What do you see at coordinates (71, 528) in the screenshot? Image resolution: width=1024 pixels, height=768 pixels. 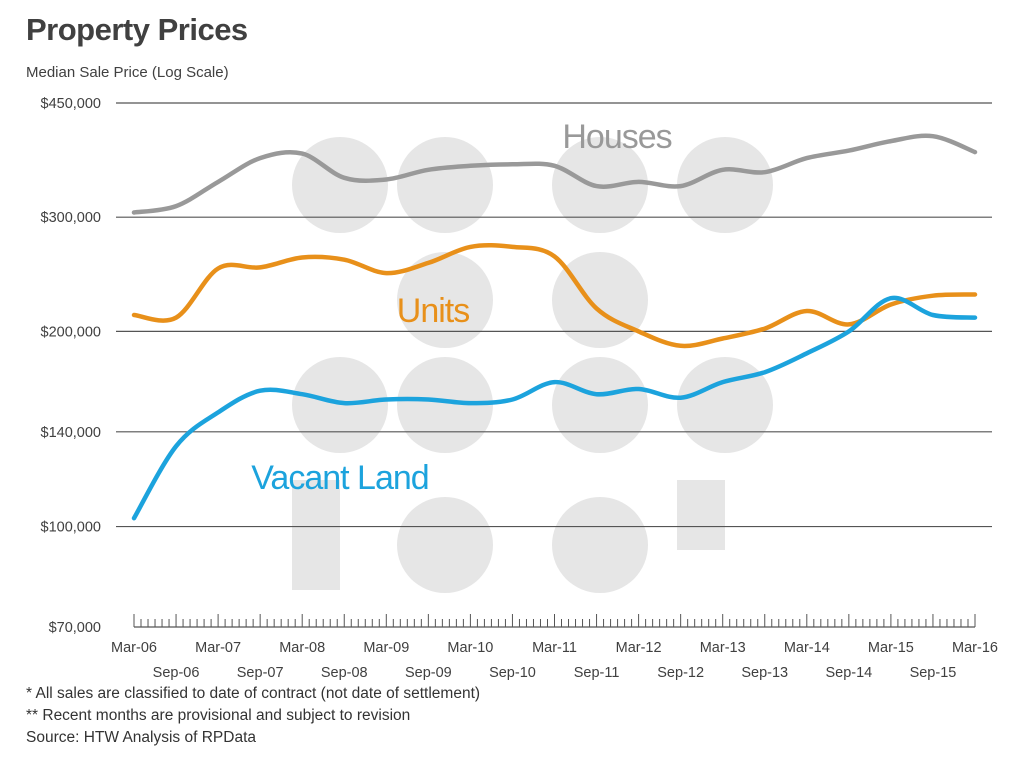 I see `y-tick-label: $100,000` at bounding box center [71, 528].